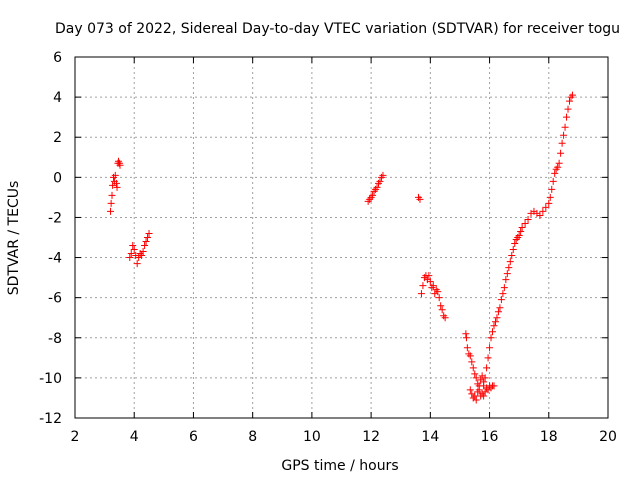 Image resolution: width=640 pixels, height=480 pixels. What do you see at coordinates (55, 259) in the screenshot?
I see `y-tick-label: -4` at bounding box center [55, 259].